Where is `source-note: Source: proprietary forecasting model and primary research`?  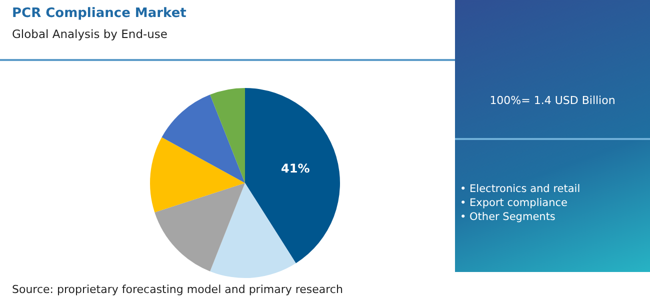
source-note: Source: proprietary forecasting model and primary research is located at coordinates (177, 289).